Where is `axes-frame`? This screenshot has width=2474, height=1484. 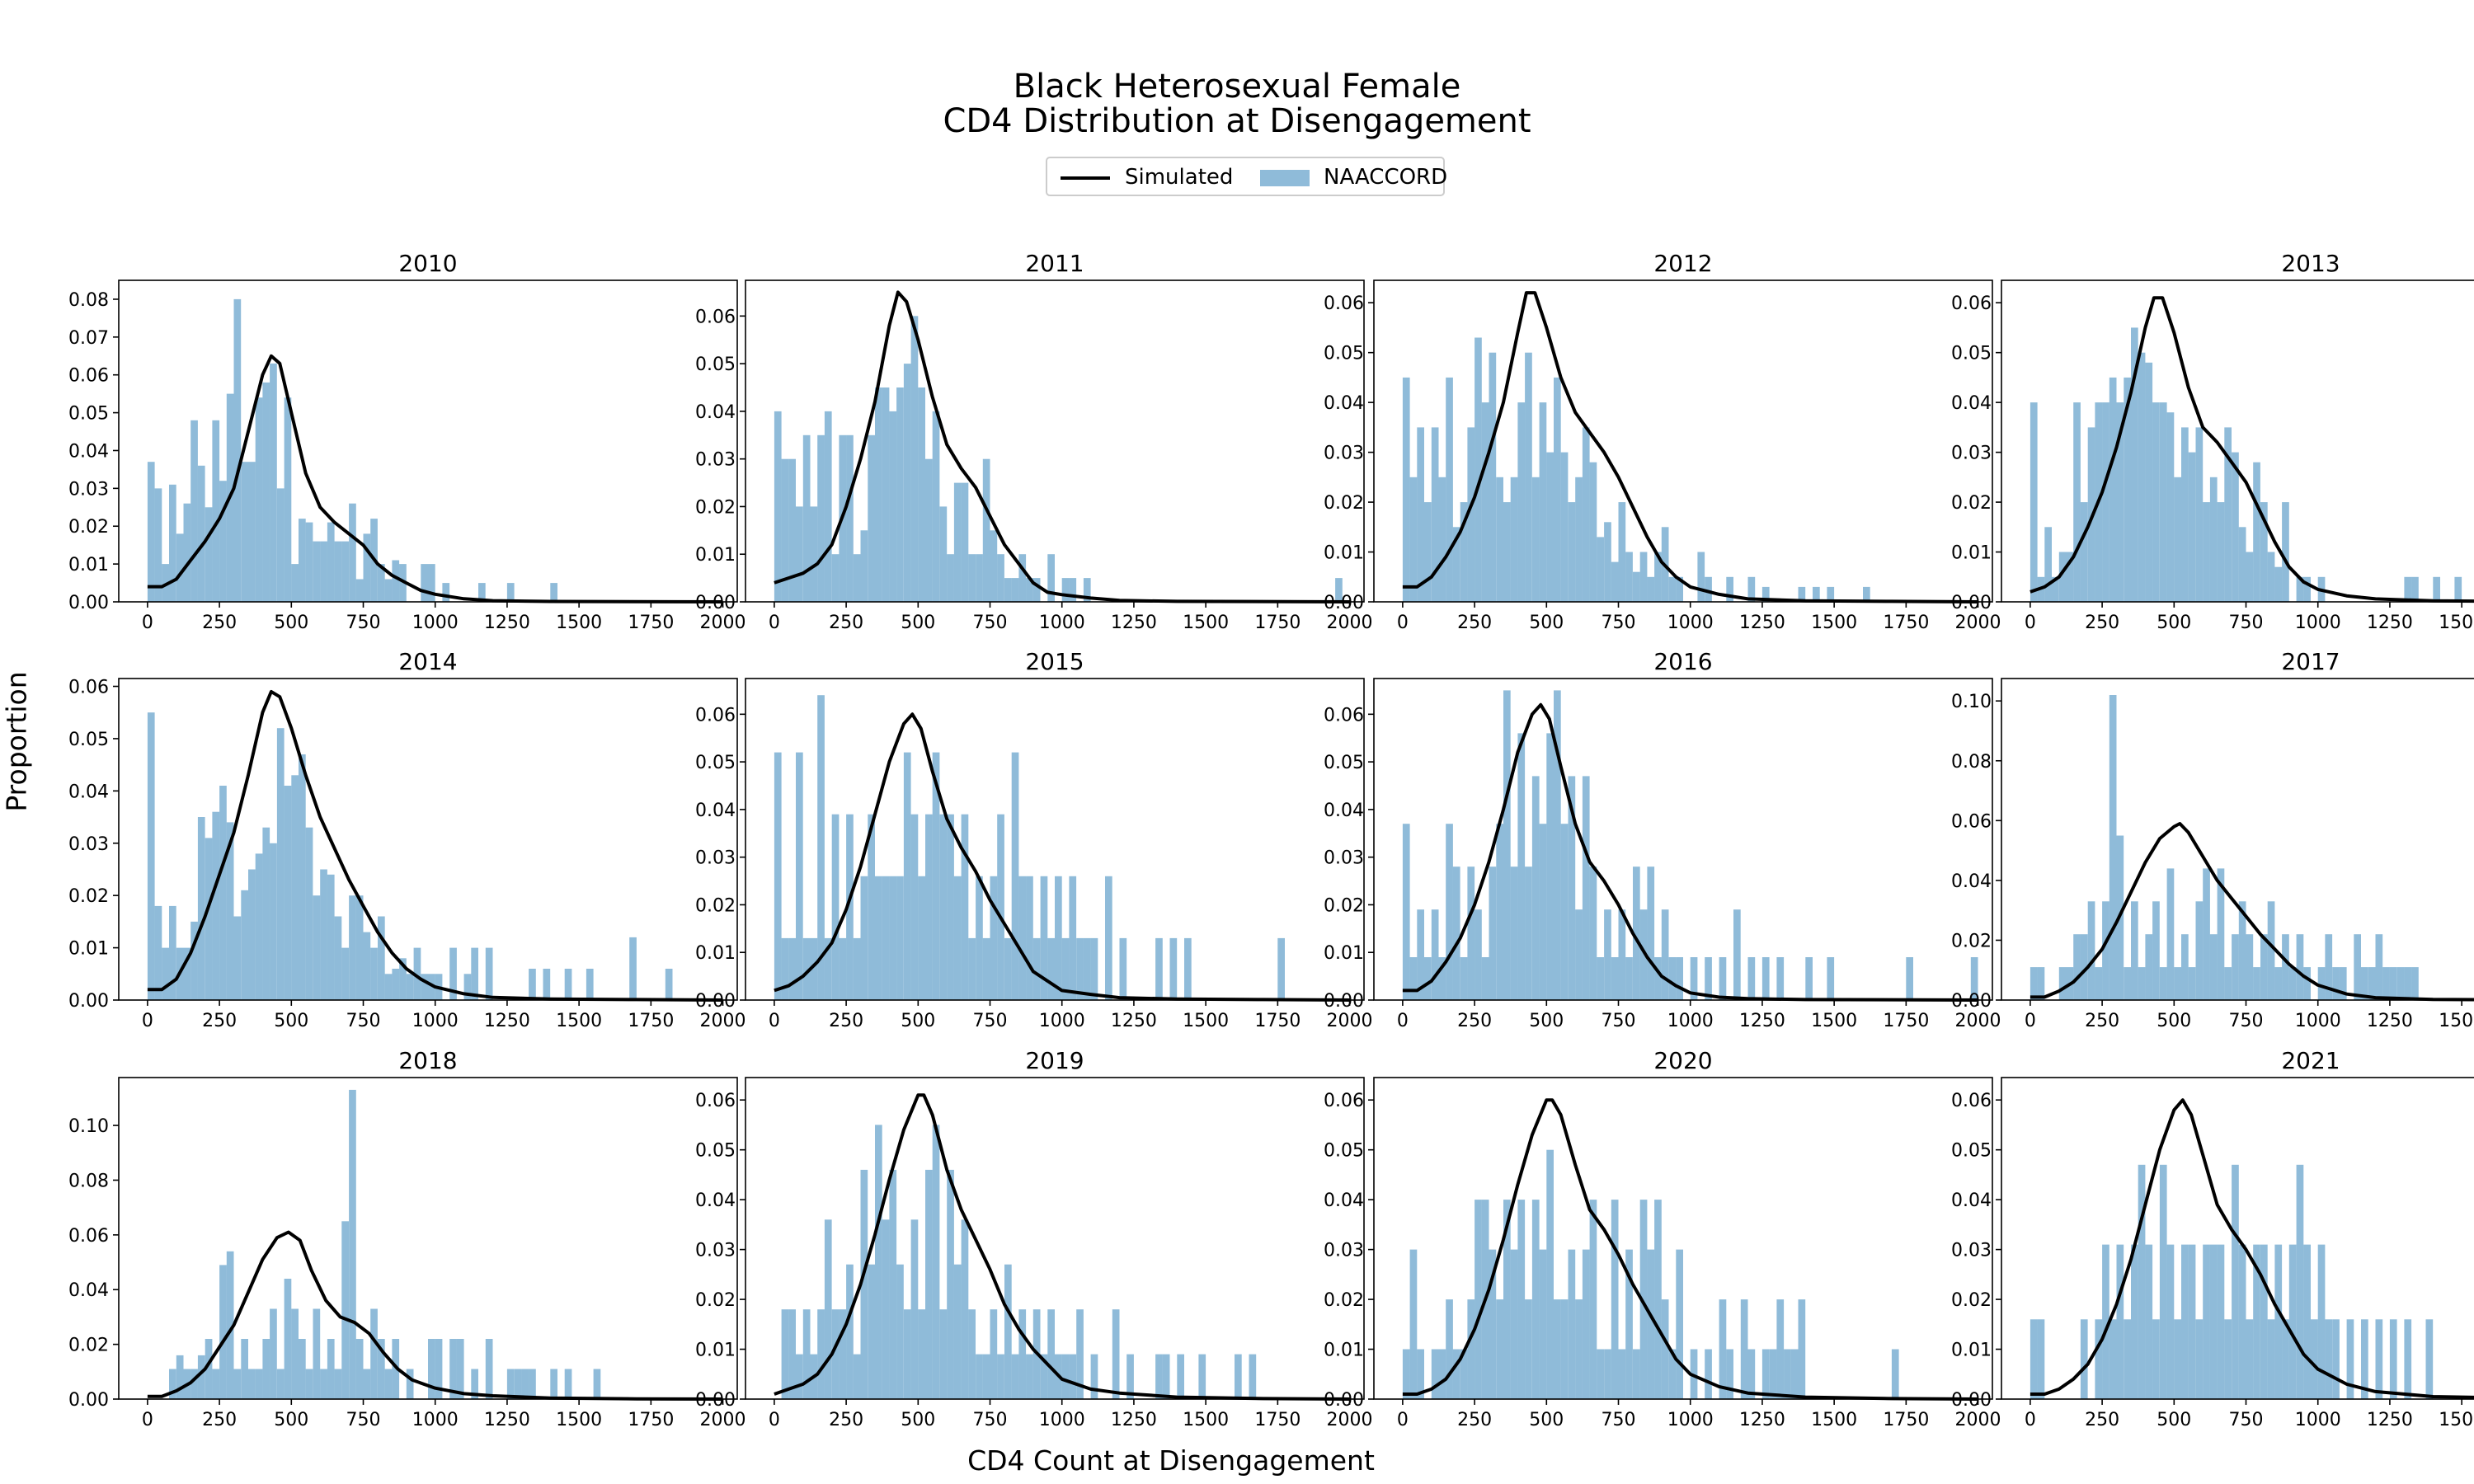 axes-frame is located at coordinates (2237, 839).